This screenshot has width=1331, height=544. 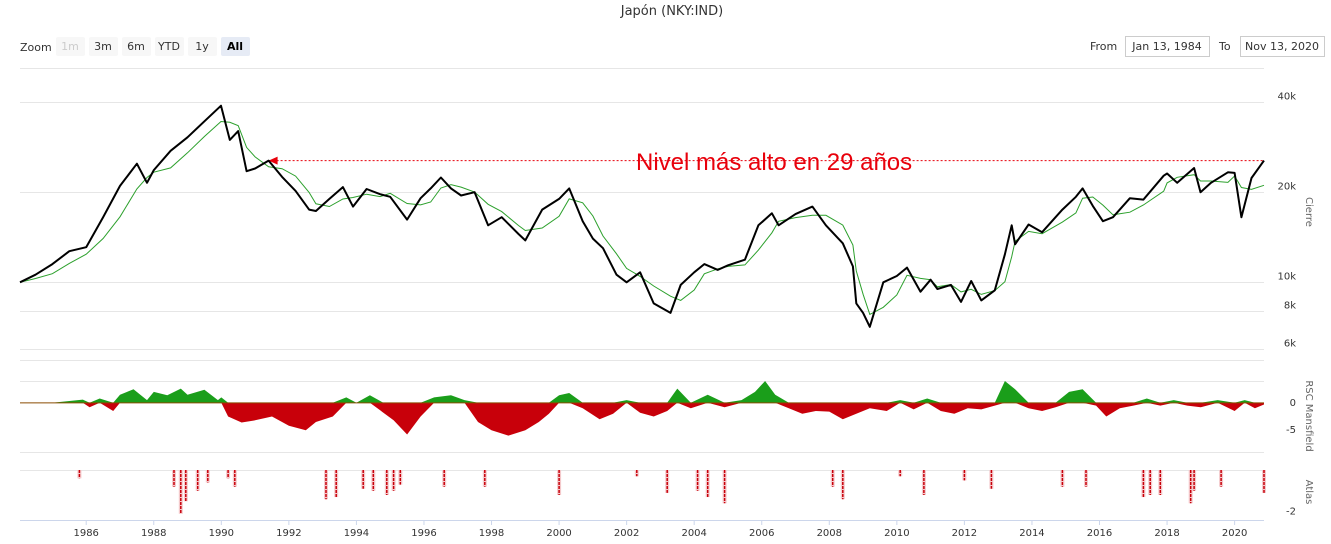 I want to click on mansfield-positive-area, so click(x=642, y=392).